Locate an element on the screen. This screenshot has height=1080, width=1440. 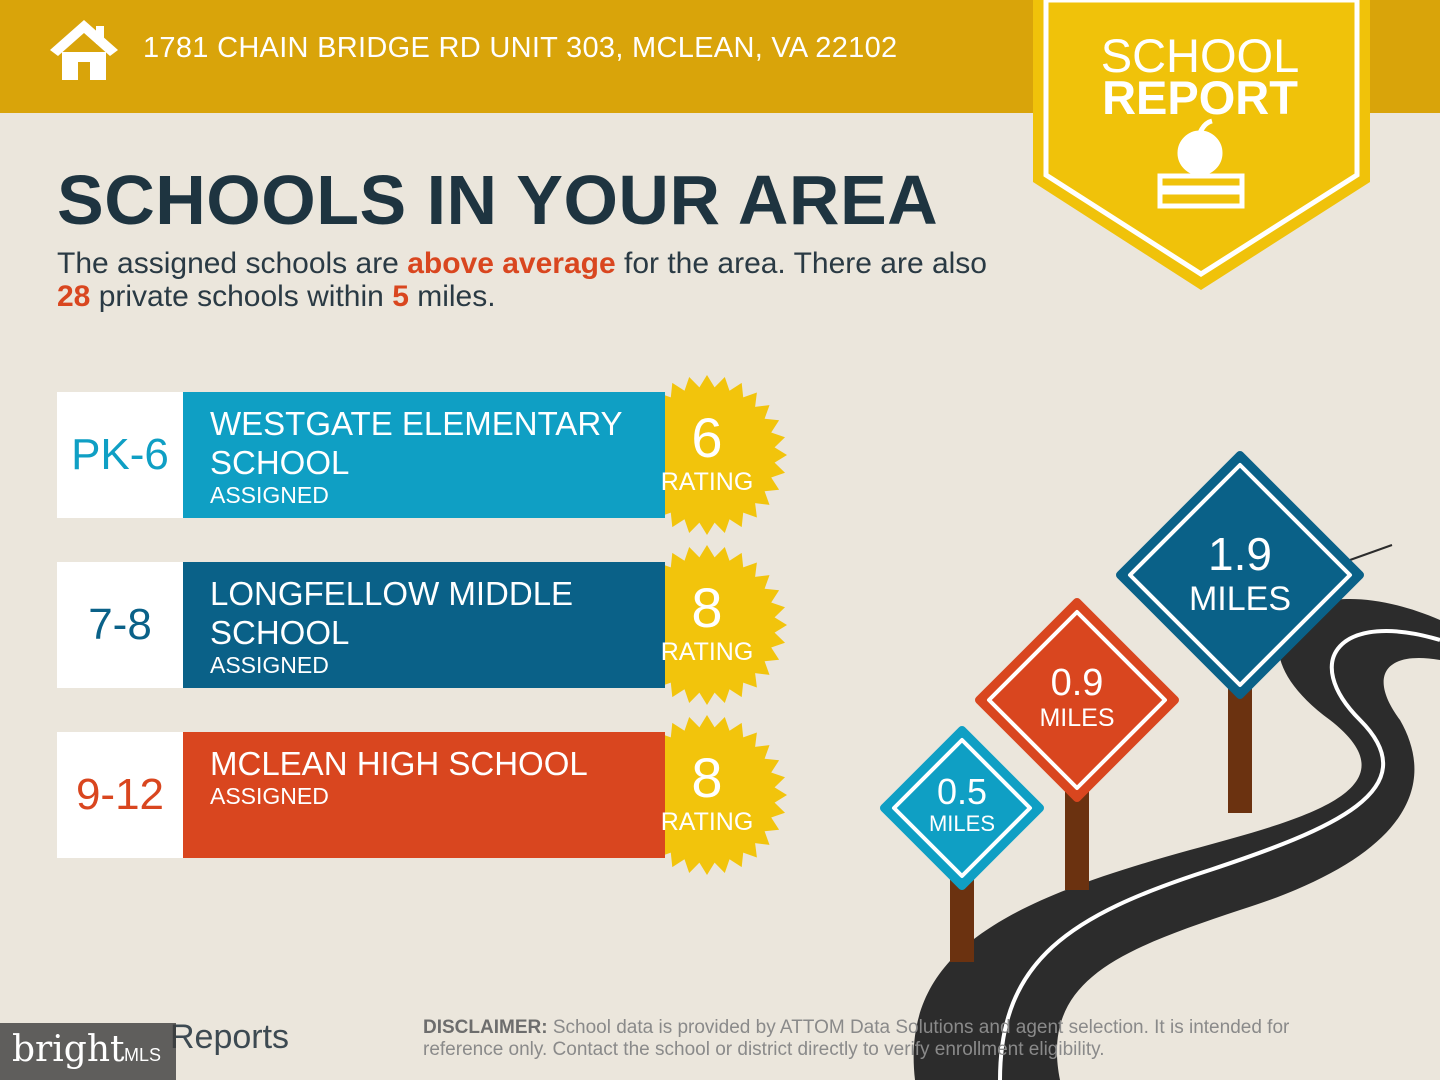
badge-text: REPORT is located at coordinates (1200, 97).